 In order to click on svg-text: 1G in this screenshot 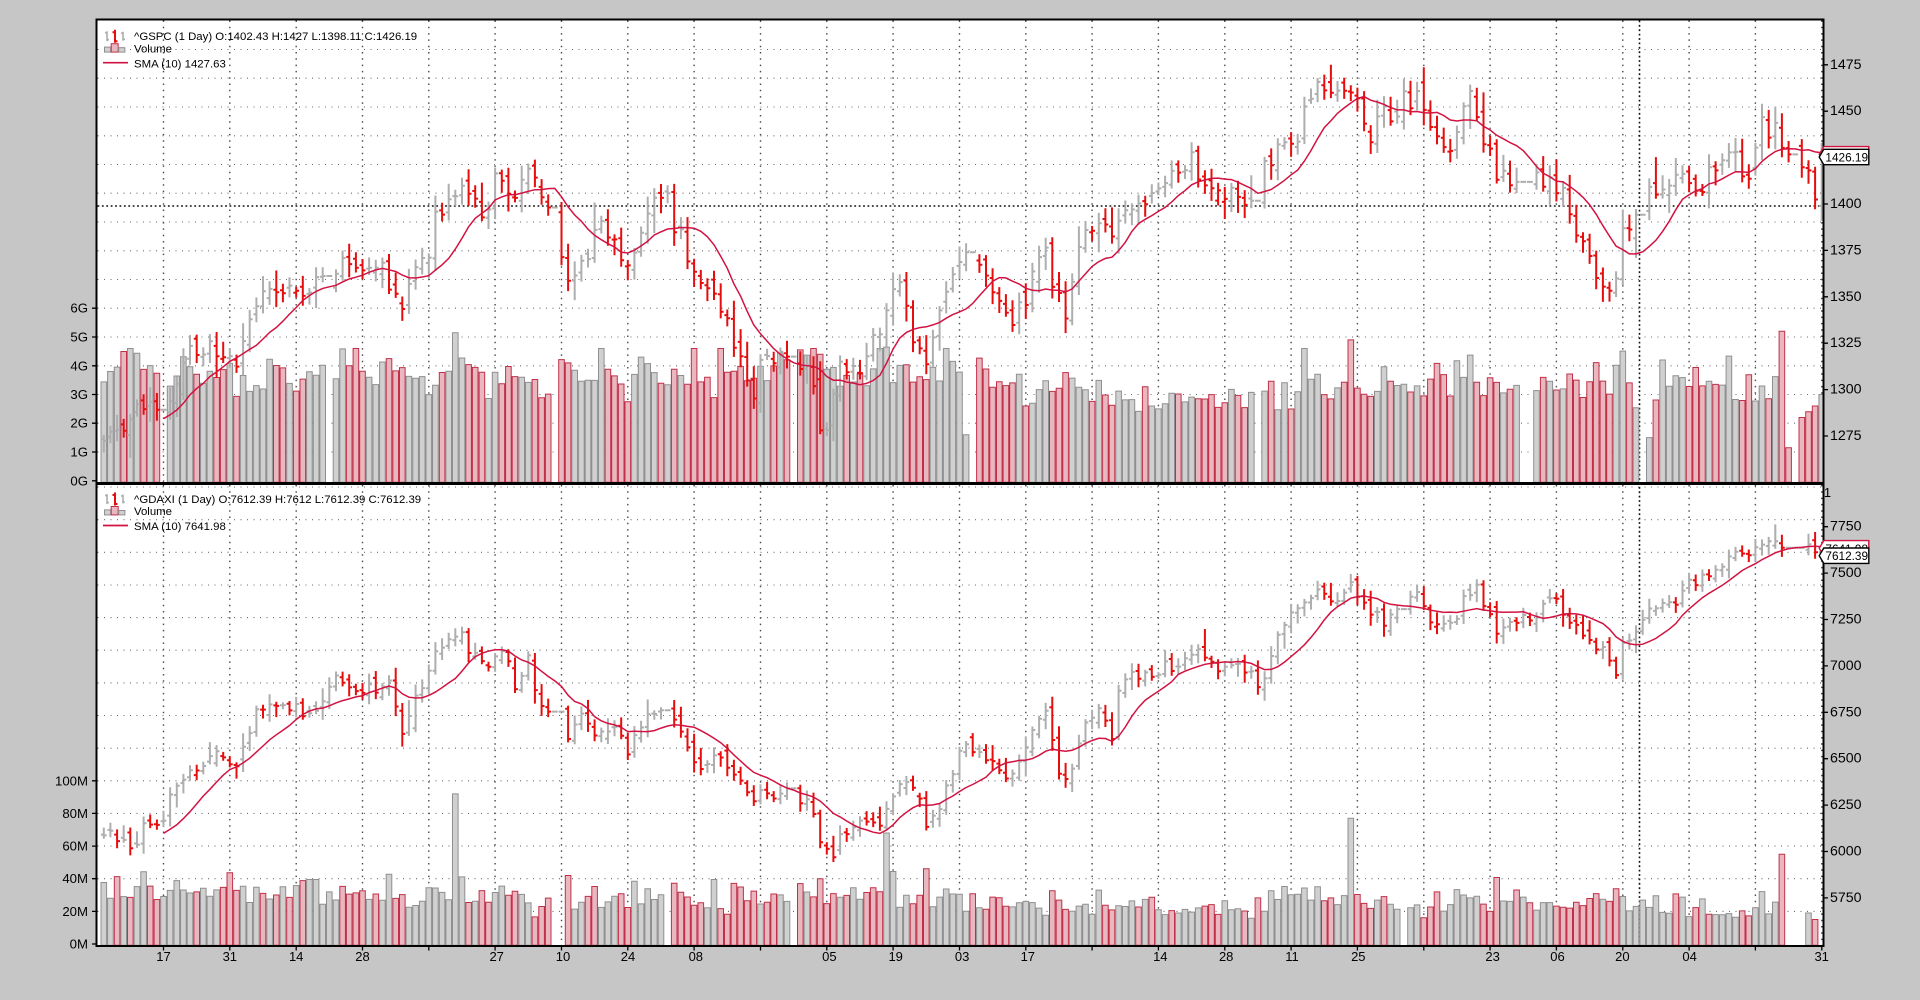, I will do `click(79, 452)`.